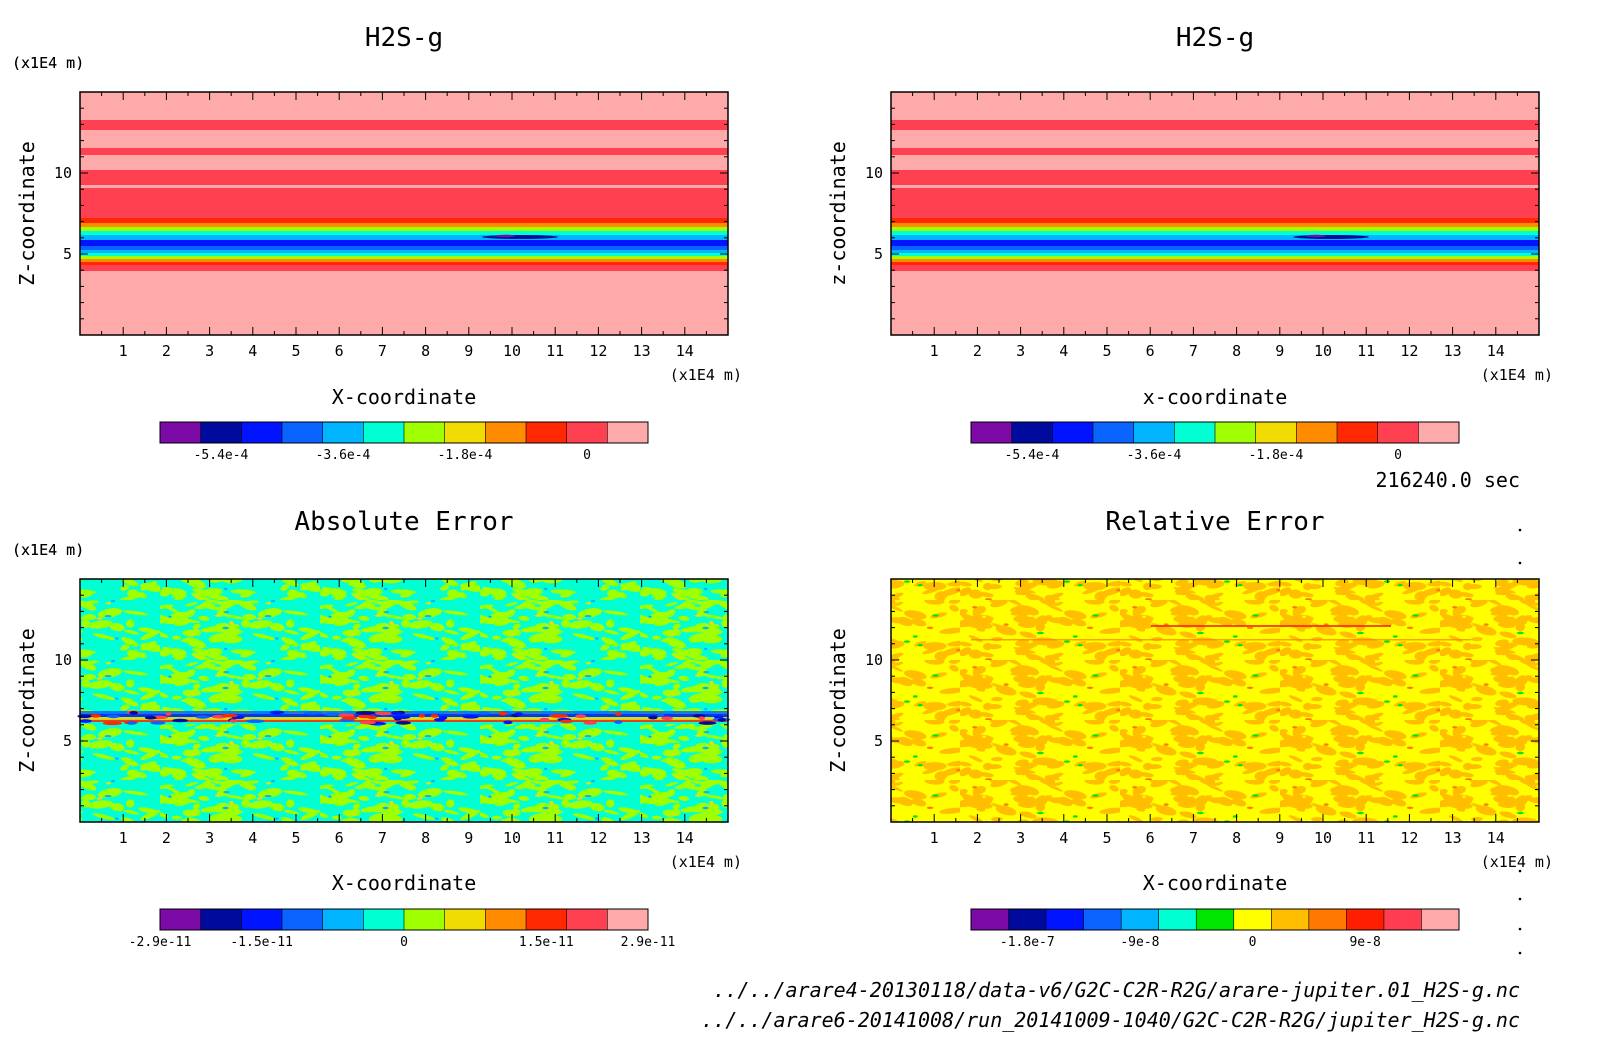 Image resolution: width=1604 pixels, height=1054 pixels. Describe the element at coordinates (123, 351) in the screenshot. I see `x-tick-label: 1` at that location.